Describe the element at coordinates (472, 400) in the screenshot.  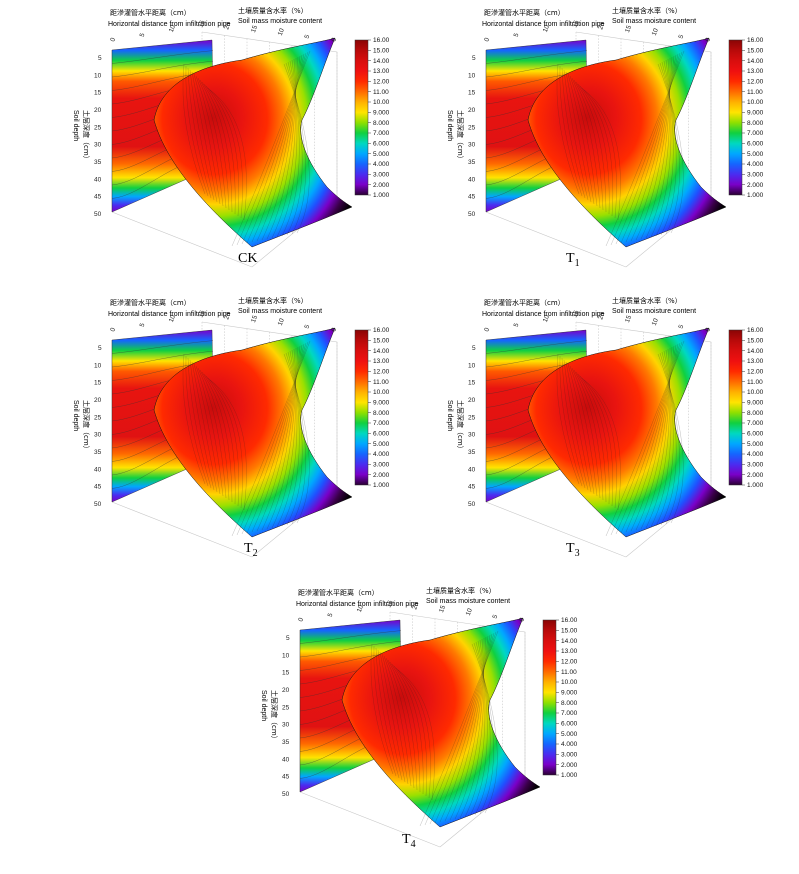
I see `y-tick-label: 20` at that location.